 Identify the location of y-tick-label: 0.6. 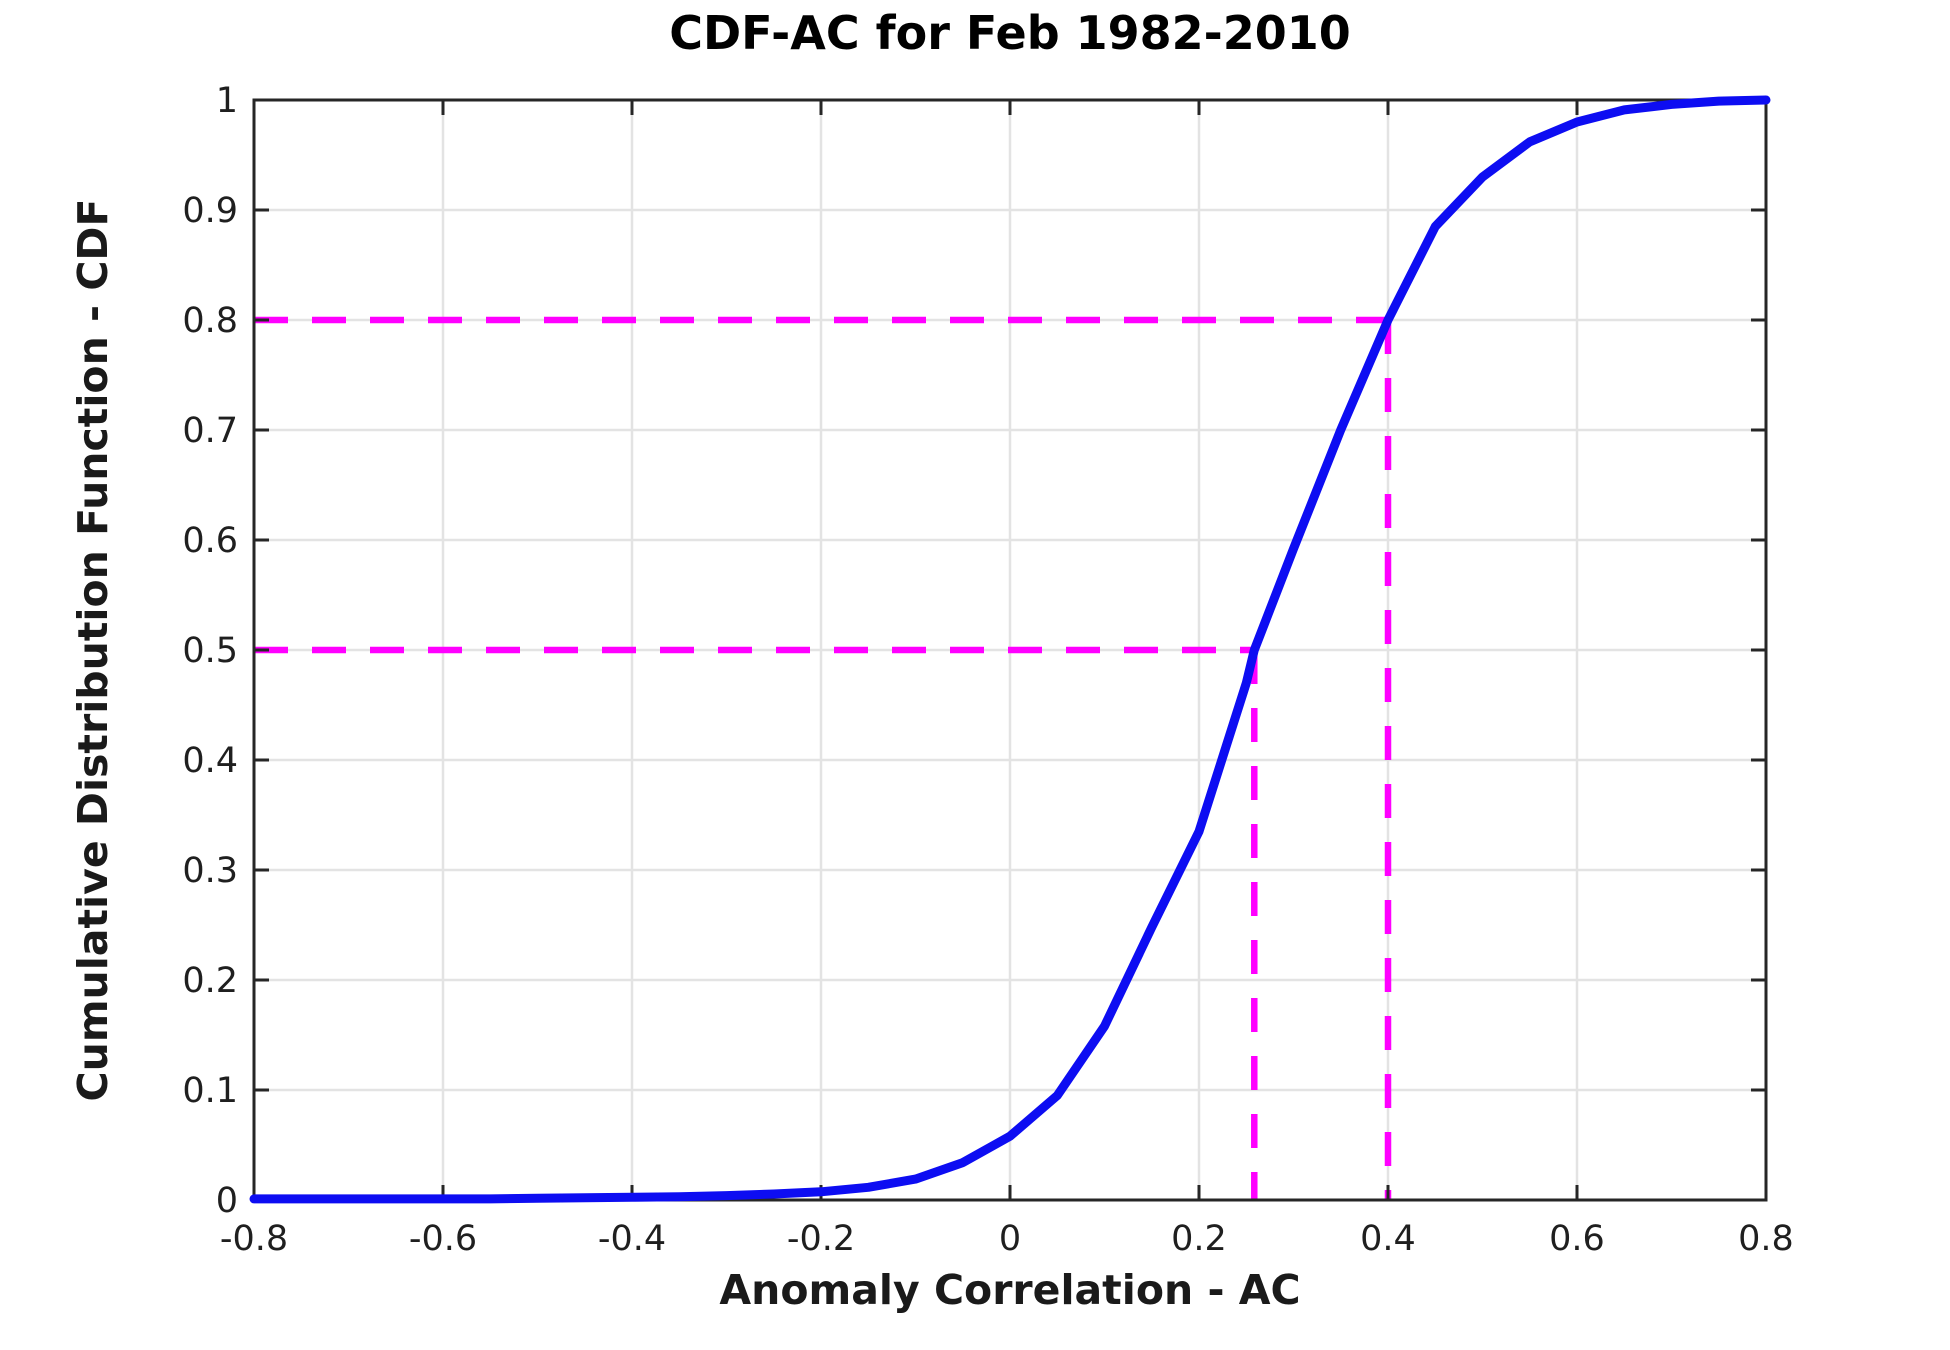
(210, 541).